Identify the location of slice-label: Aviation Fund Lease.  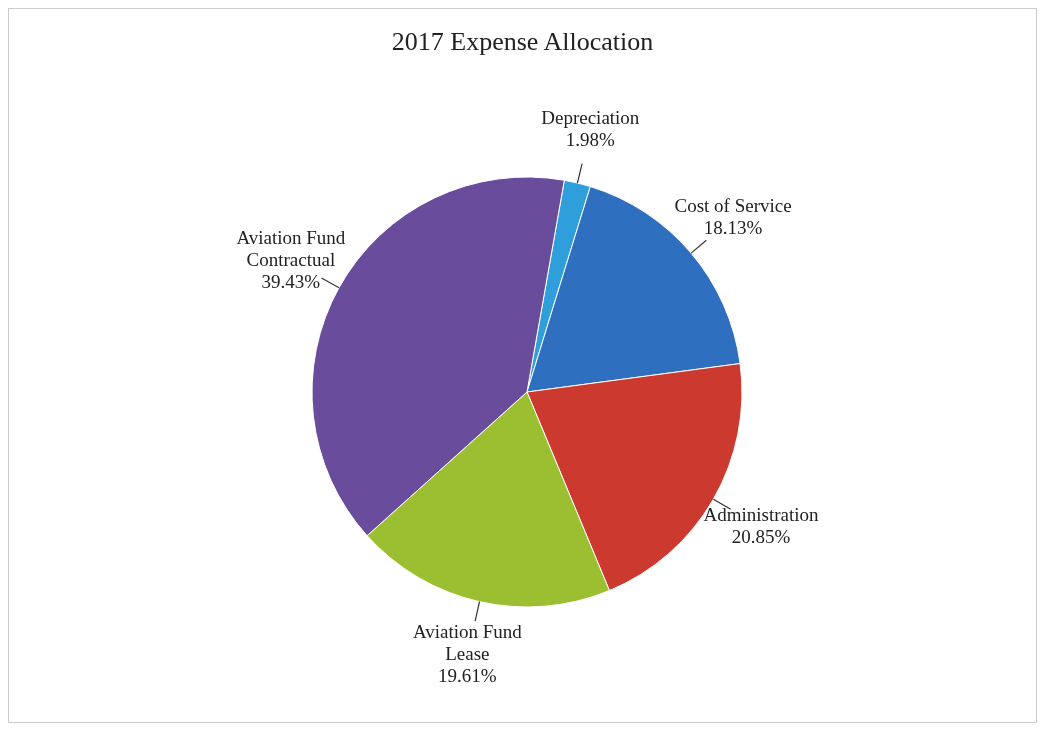
(467, 643).